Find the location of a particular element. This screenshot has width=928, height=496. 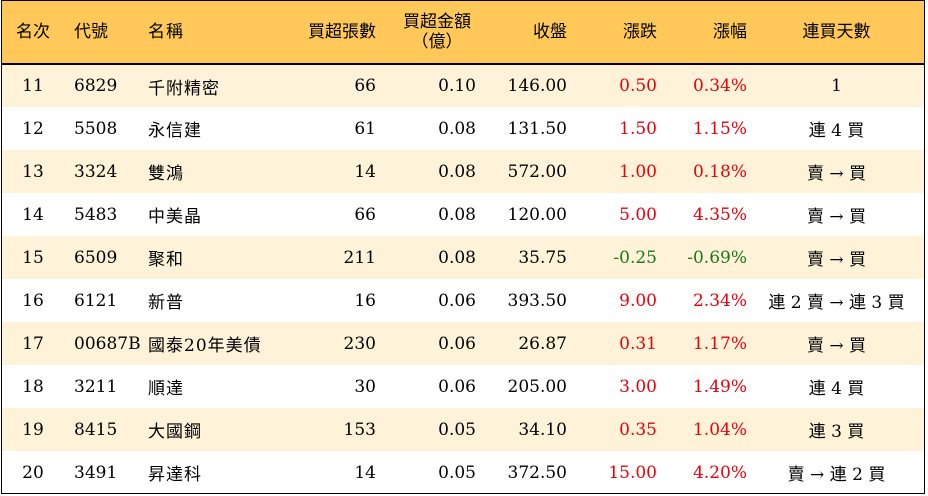

header-code: 代號 is located at coordinates (106, 33).